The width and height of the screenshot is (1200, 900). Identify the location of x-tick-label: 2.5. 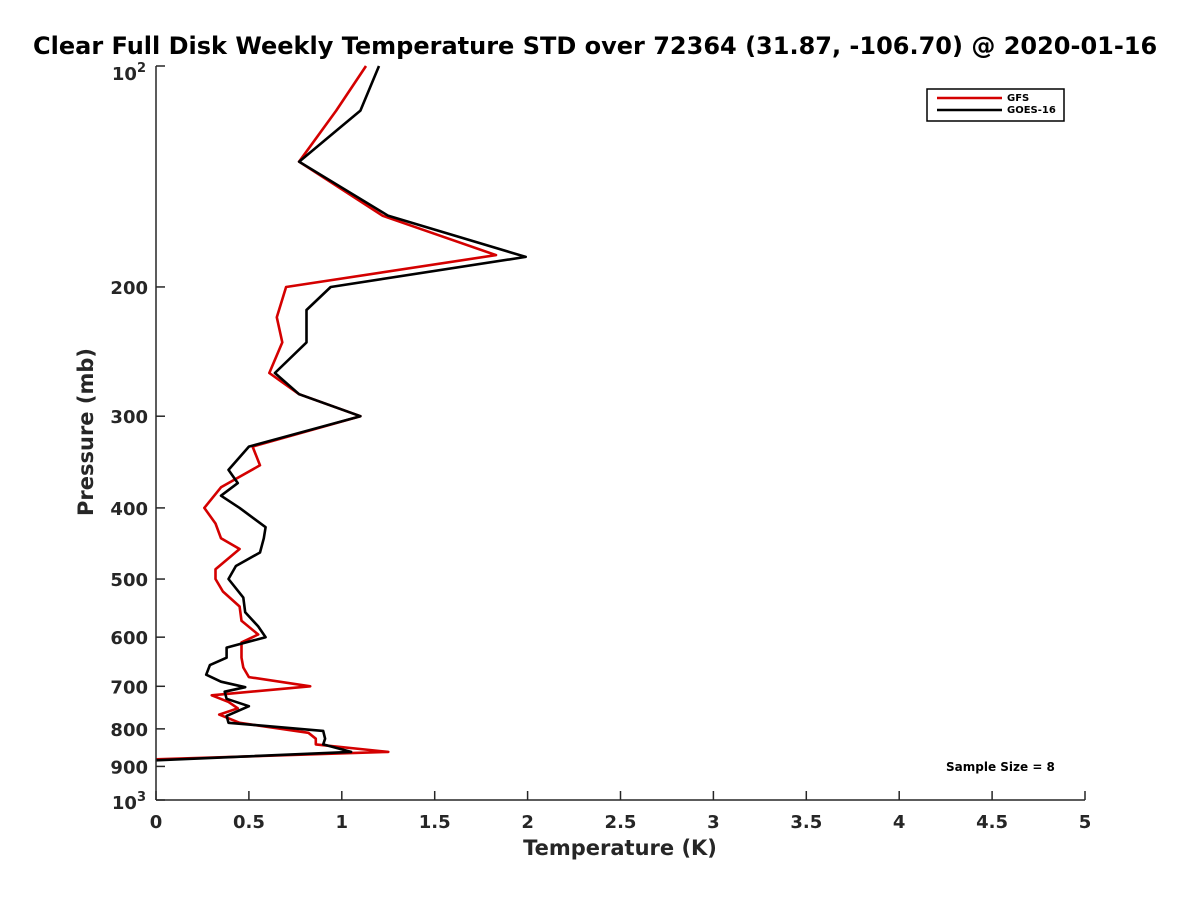
(621, 822).